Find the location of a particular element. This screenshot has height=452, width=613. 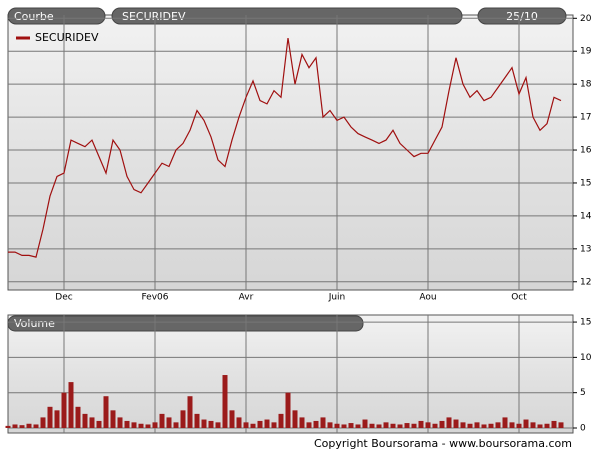

y-tick-label: 17 is located at coordinates (585, 118).